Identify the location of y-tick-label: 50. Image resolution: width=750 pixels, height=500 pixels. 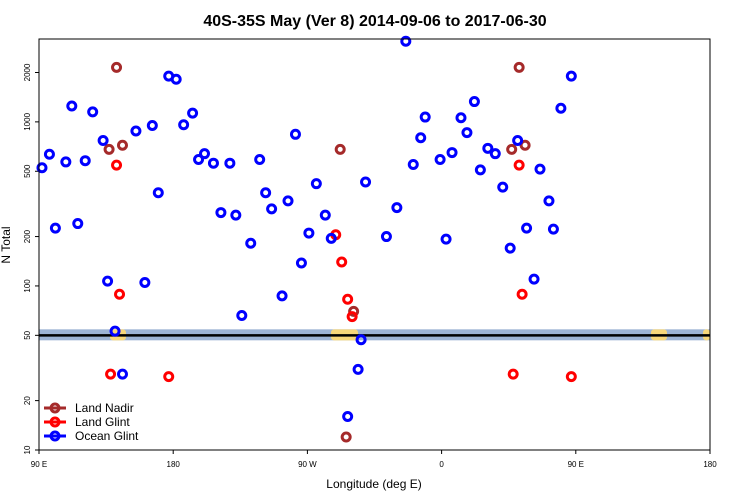
(27, 334).